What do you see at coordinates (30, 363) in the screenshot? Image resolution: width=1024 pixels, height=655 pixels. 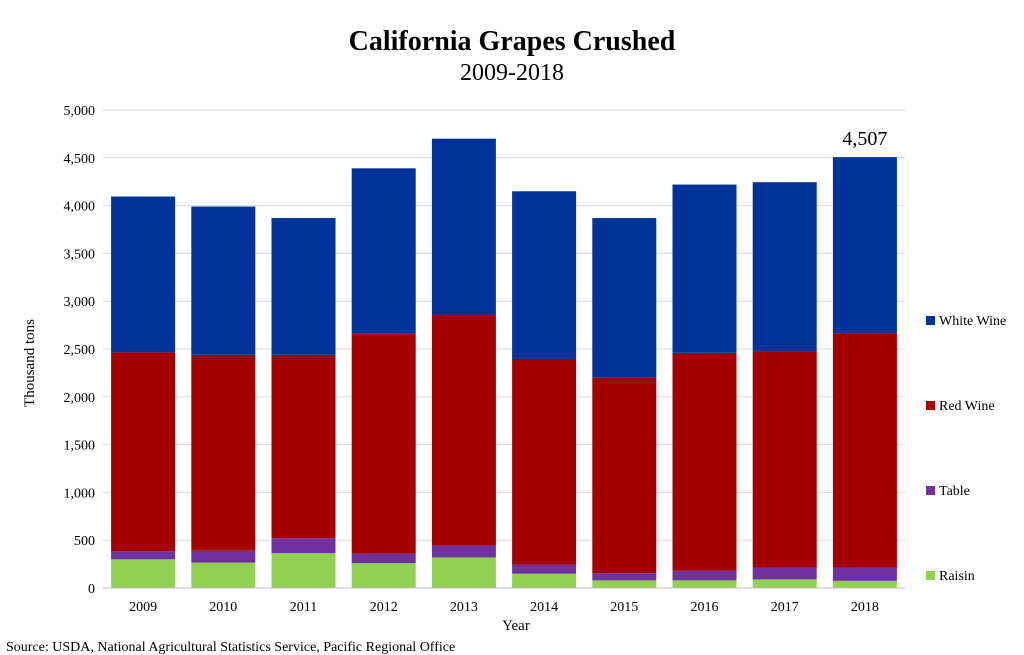 I see `y-axis-label: Thousand tons` at bounding box center [30, 363].